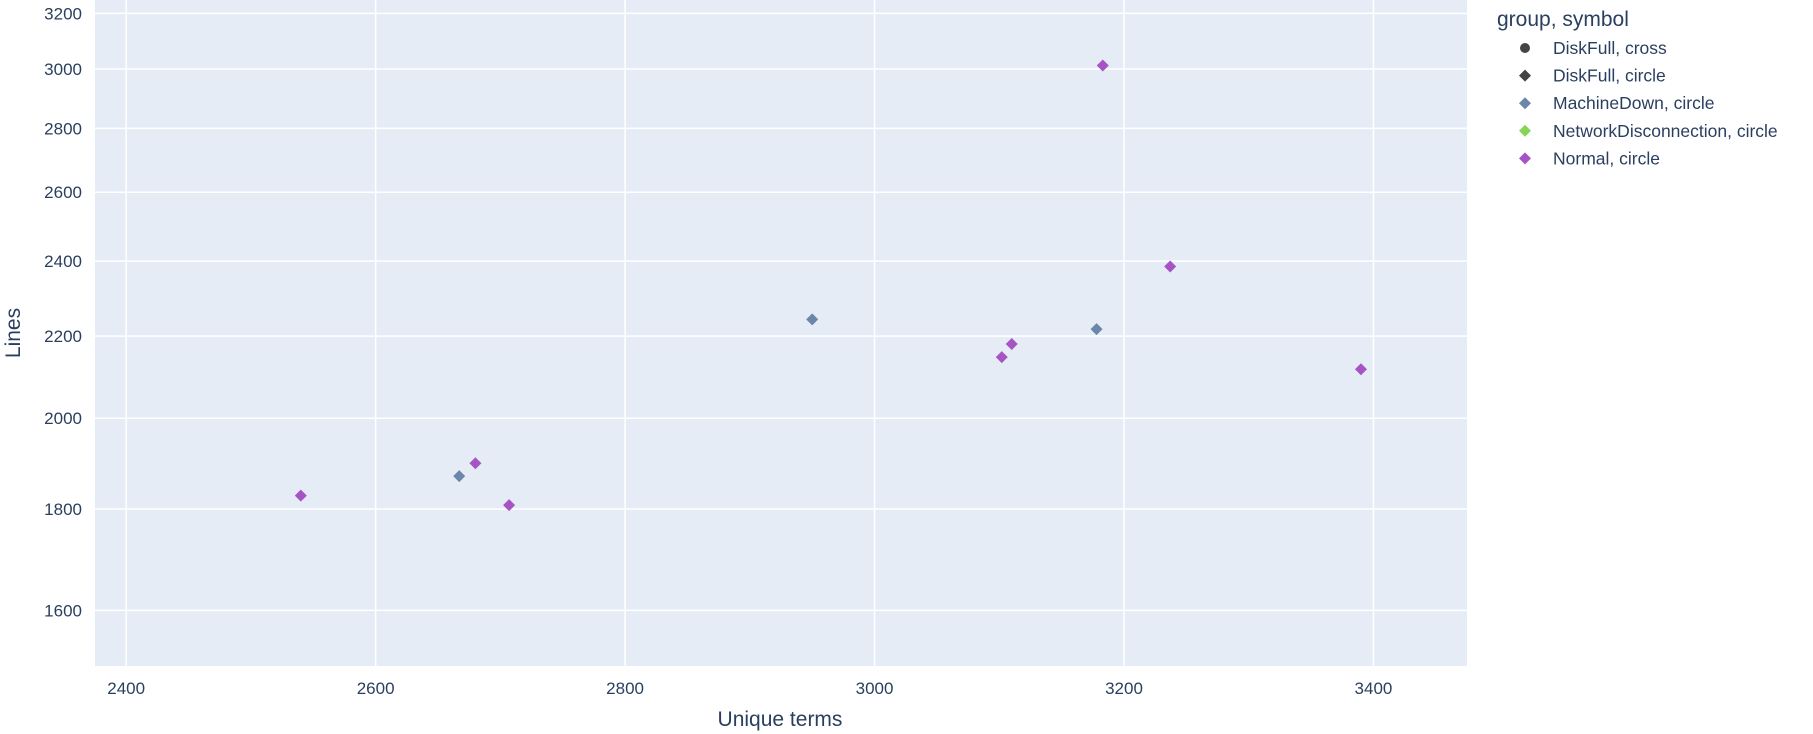  What do you see at coordinates (63, 261) in the screenshot?
I see `y-tick-label: 2400` at bounding box center [63, 261].